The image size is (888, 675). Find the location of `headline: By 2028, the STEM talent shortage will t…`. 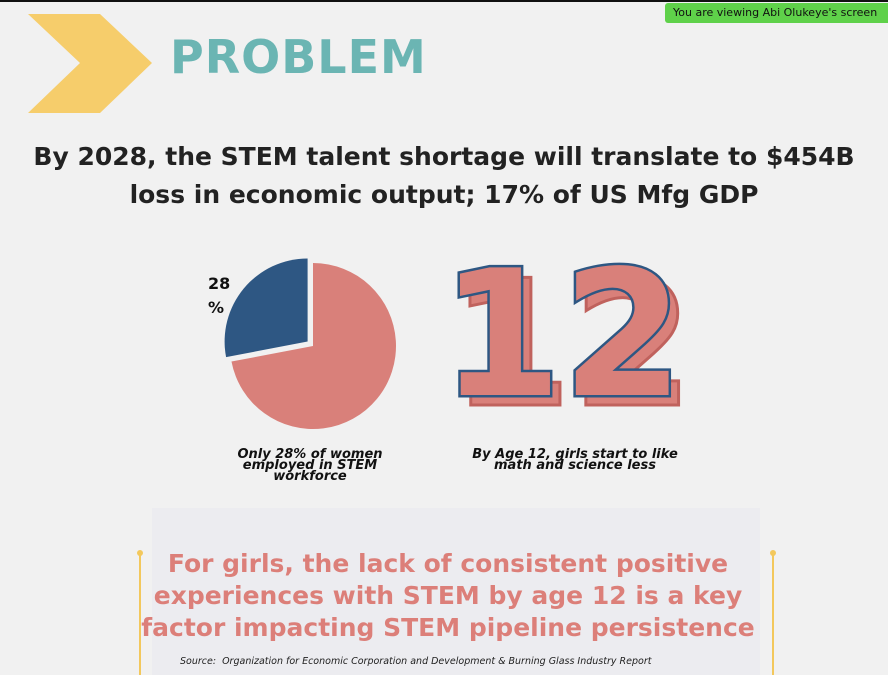

headline: By 2028, the STEM talent shortage will t… is located at coordinates (444, 176).